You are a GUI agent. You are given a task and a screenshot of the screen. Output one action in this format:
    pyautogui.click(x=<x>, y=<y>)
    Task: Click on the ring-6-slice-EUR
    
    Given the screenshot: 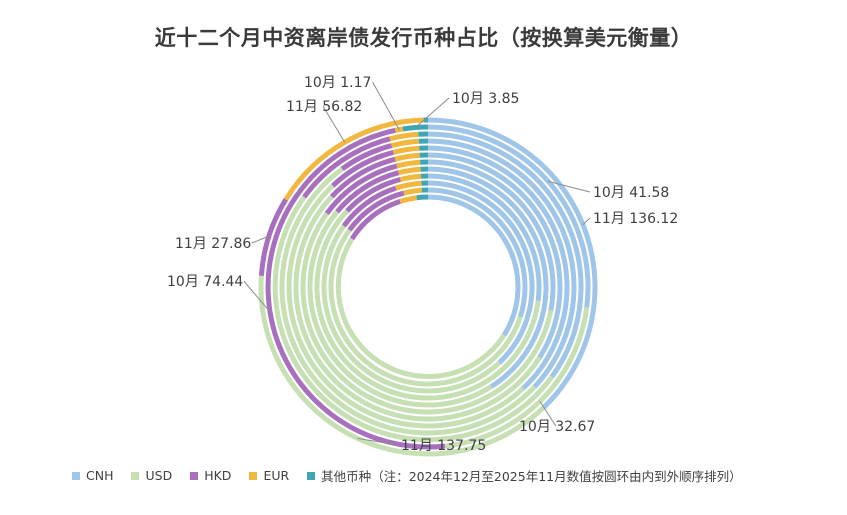 What is the action you would take?
    pyautogui.click(x=408, y=164)
    